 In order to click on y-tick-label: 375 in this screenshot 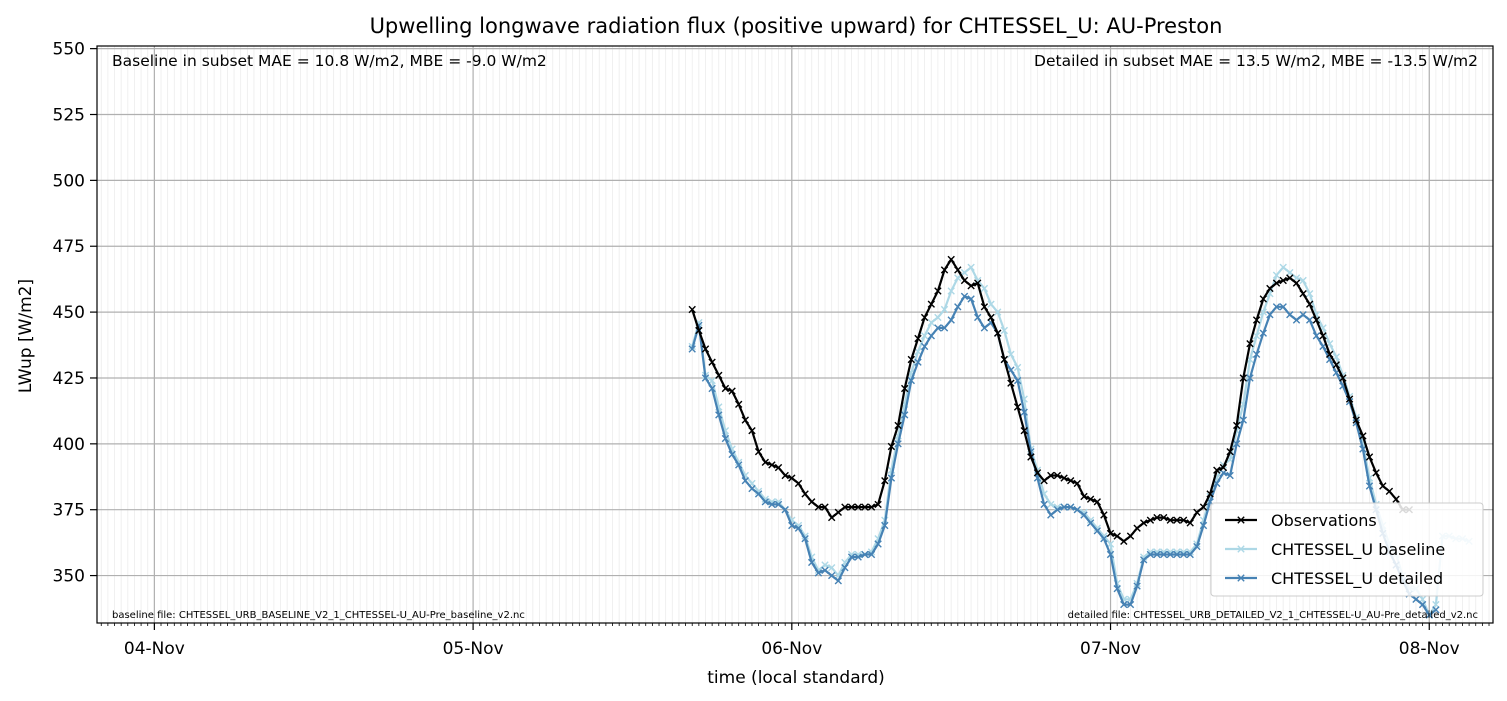, I will do `click(69, 511)`.